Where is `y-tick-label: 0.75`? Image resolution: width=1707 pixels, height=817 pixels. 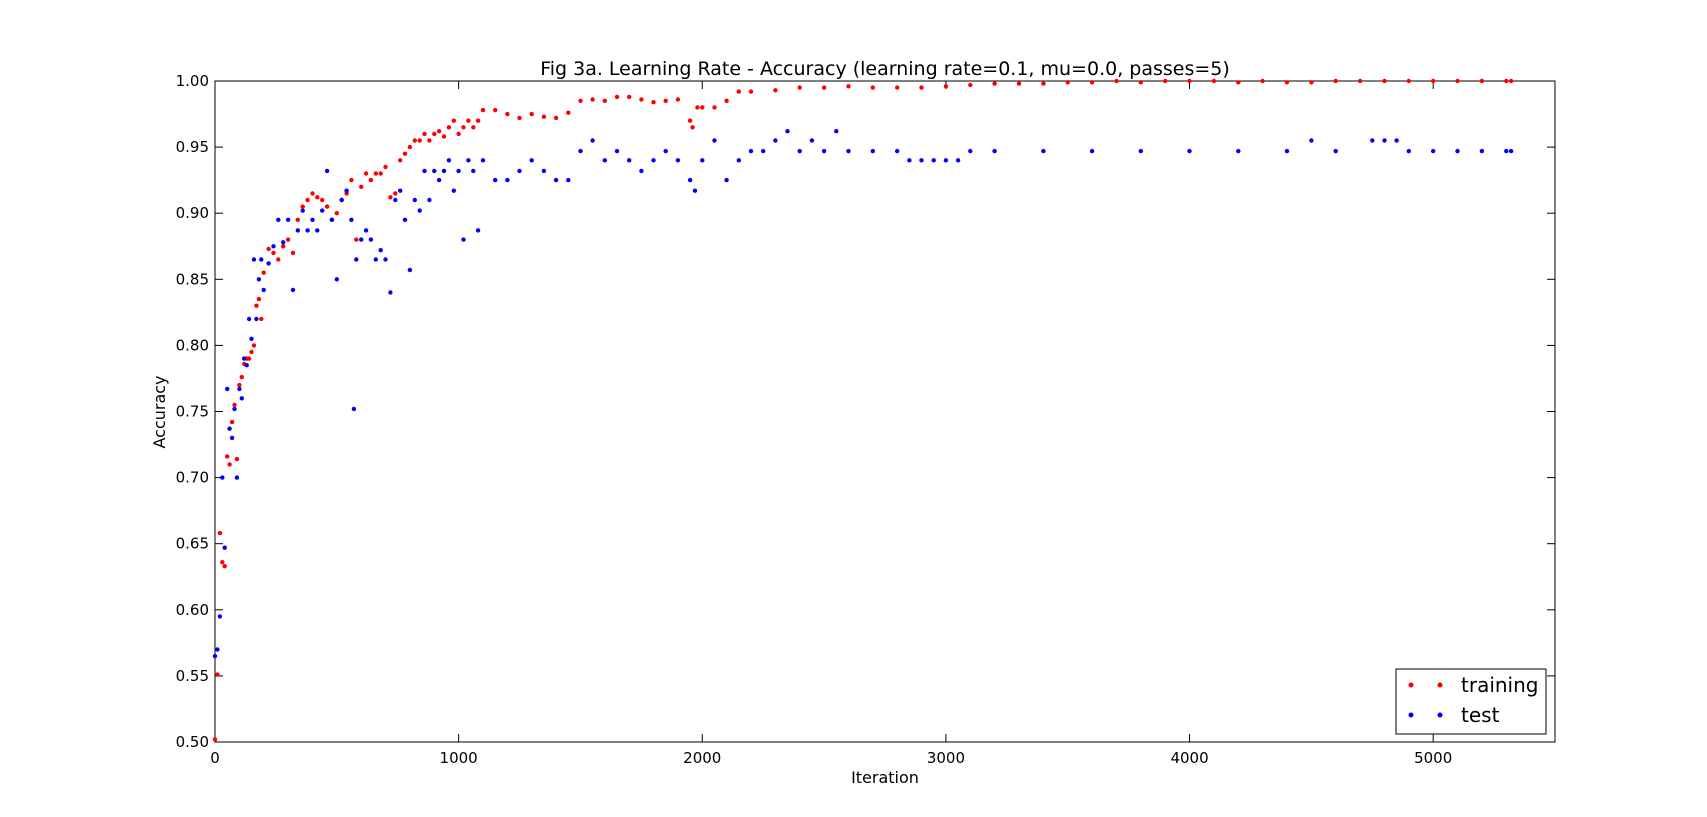 y-tick-label: 0.75 is located at coordinates (192, 412).